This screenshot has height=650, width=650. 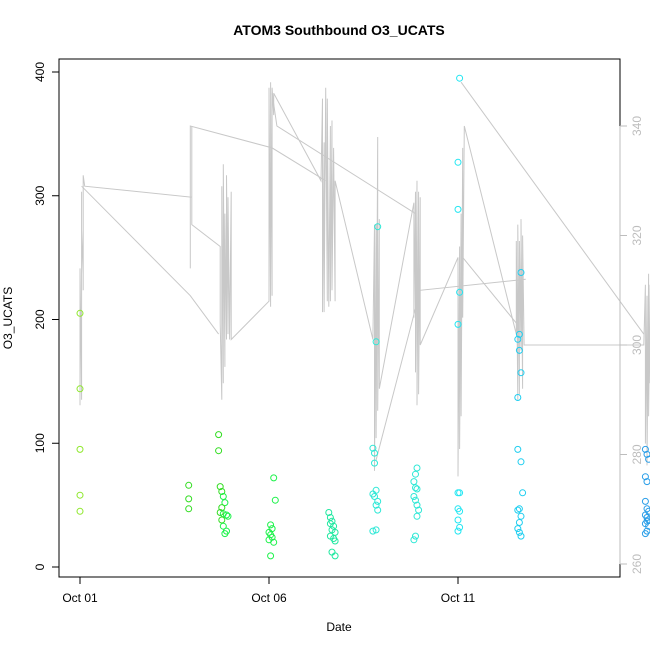 I want to click on right-tick-label: 300, so click(x=637, y=345).